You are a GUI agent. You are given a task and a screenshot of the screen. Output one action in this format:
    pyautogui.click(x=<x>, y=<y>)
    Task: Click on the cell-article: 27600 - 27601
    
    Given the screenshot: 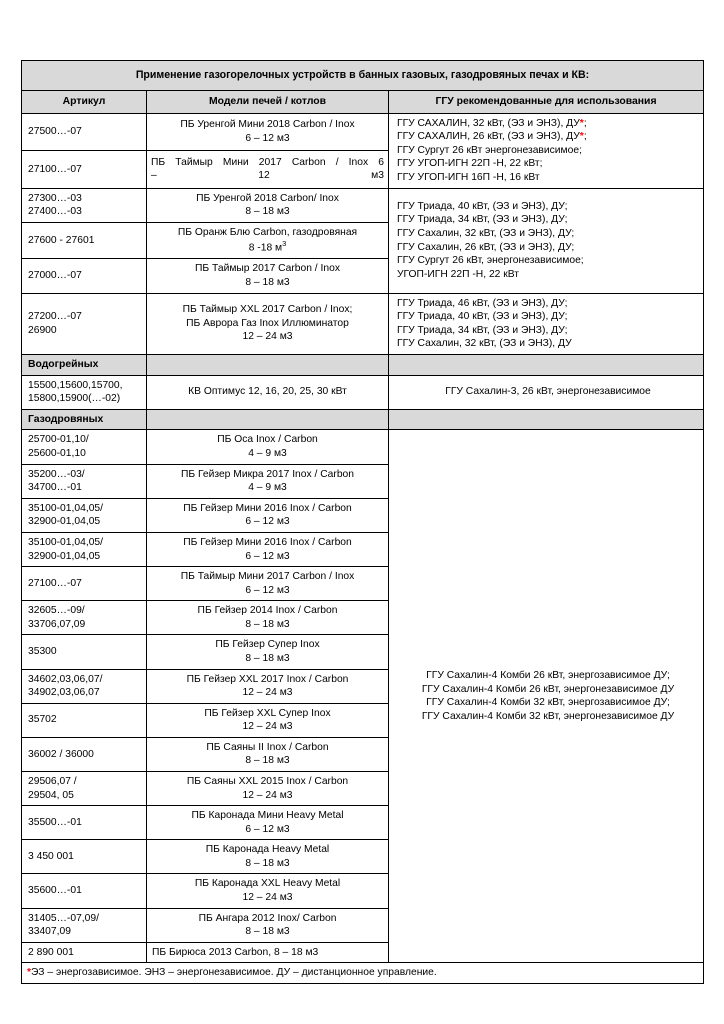 What is the action you would take?
    pyautogui.click(x=84, y=240)
    